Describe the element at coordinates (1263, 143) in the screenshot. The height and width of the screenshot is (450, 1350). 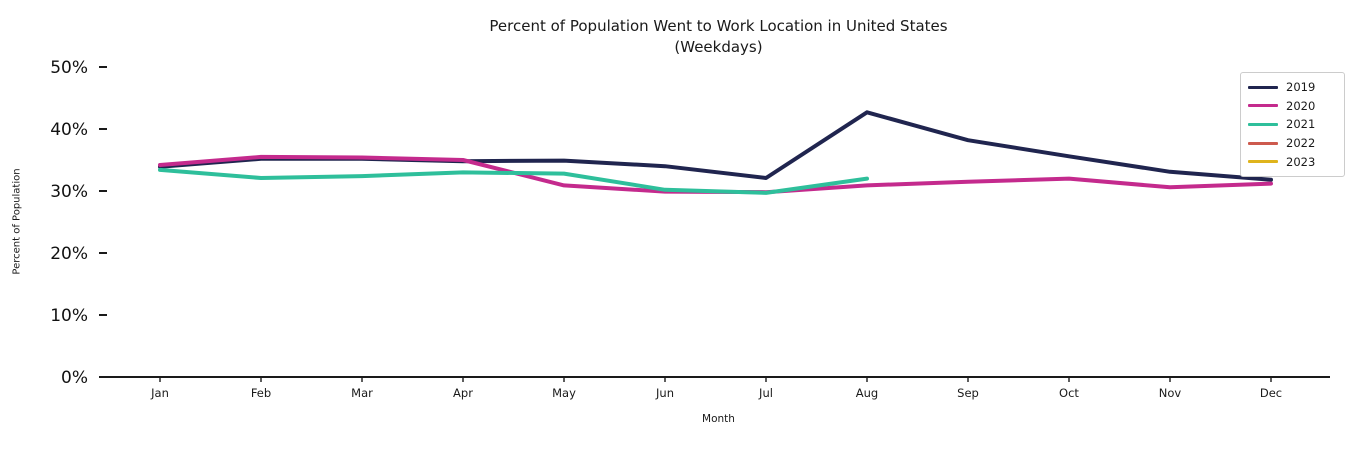
I see `legend-swatch-2022` at that location.